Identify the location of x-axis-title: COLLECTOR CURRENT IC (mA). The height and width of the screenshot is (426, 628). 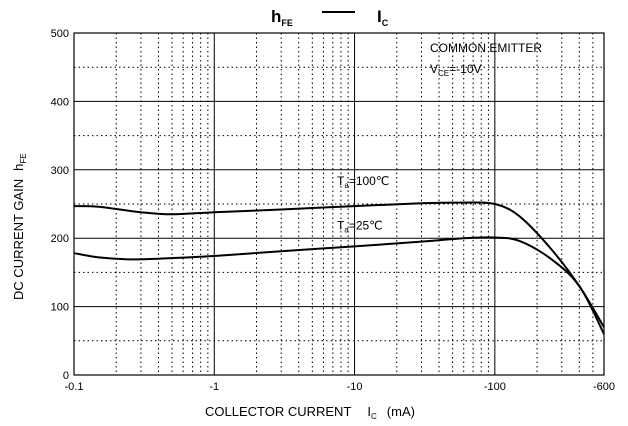
(310, 412).